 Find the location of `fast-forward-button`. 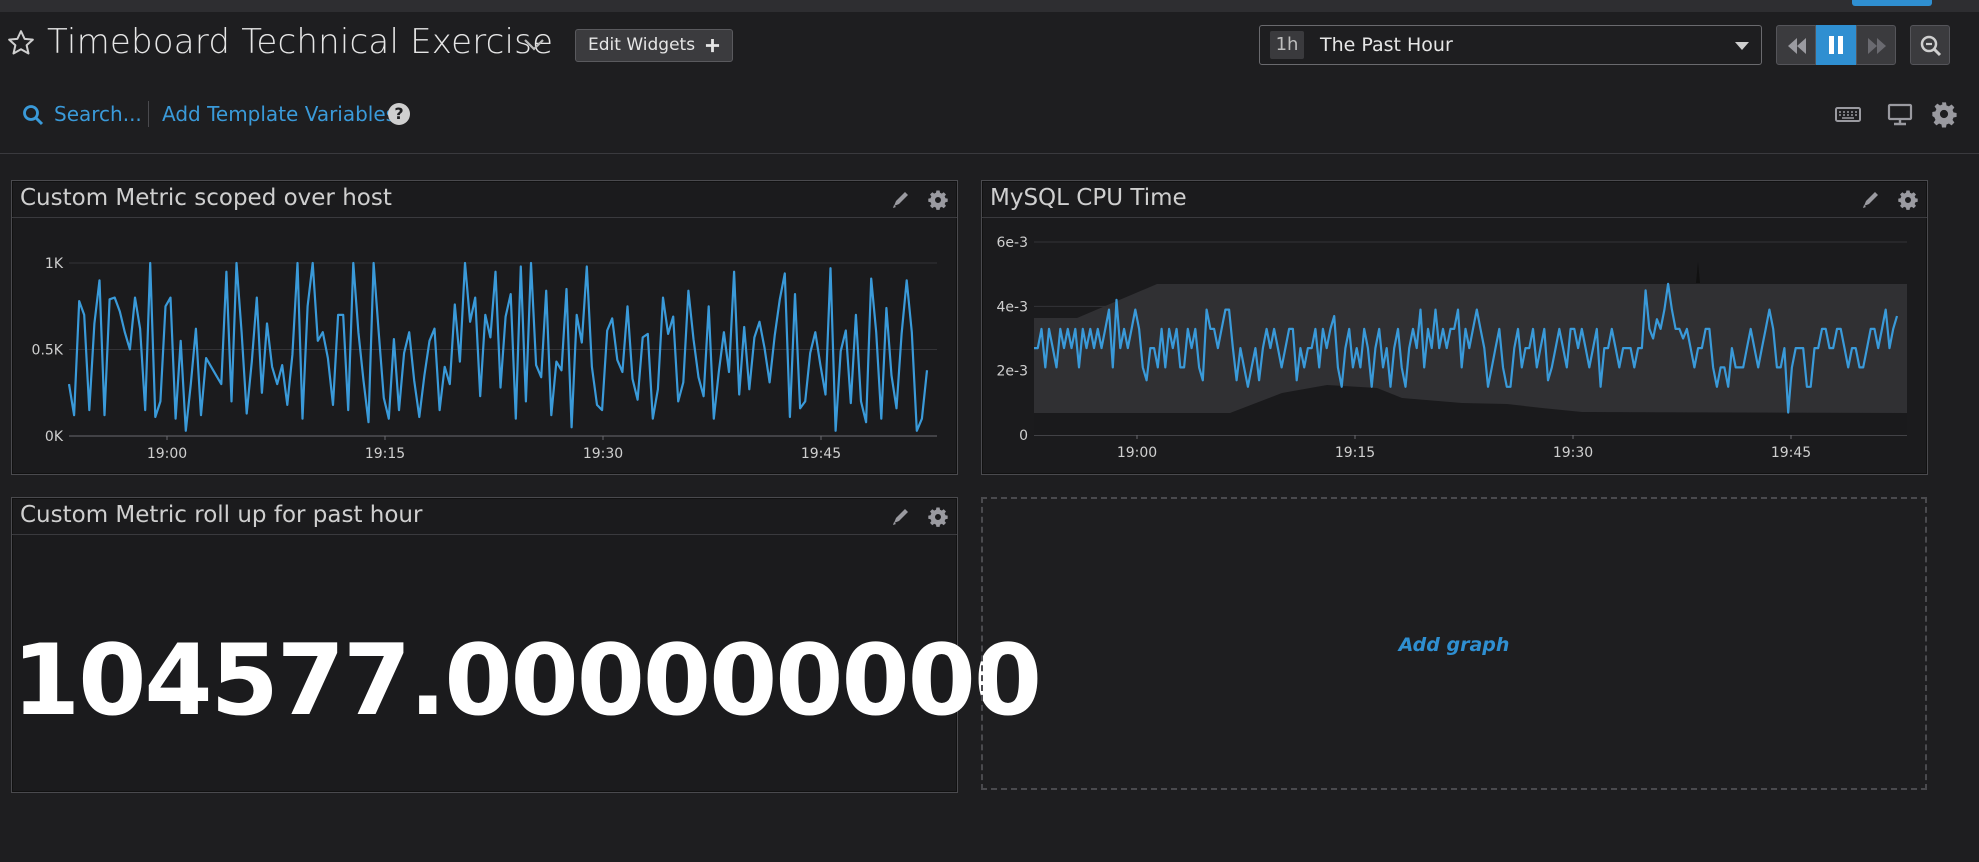

fast-forward-button is located at coordinates (1876, 45).